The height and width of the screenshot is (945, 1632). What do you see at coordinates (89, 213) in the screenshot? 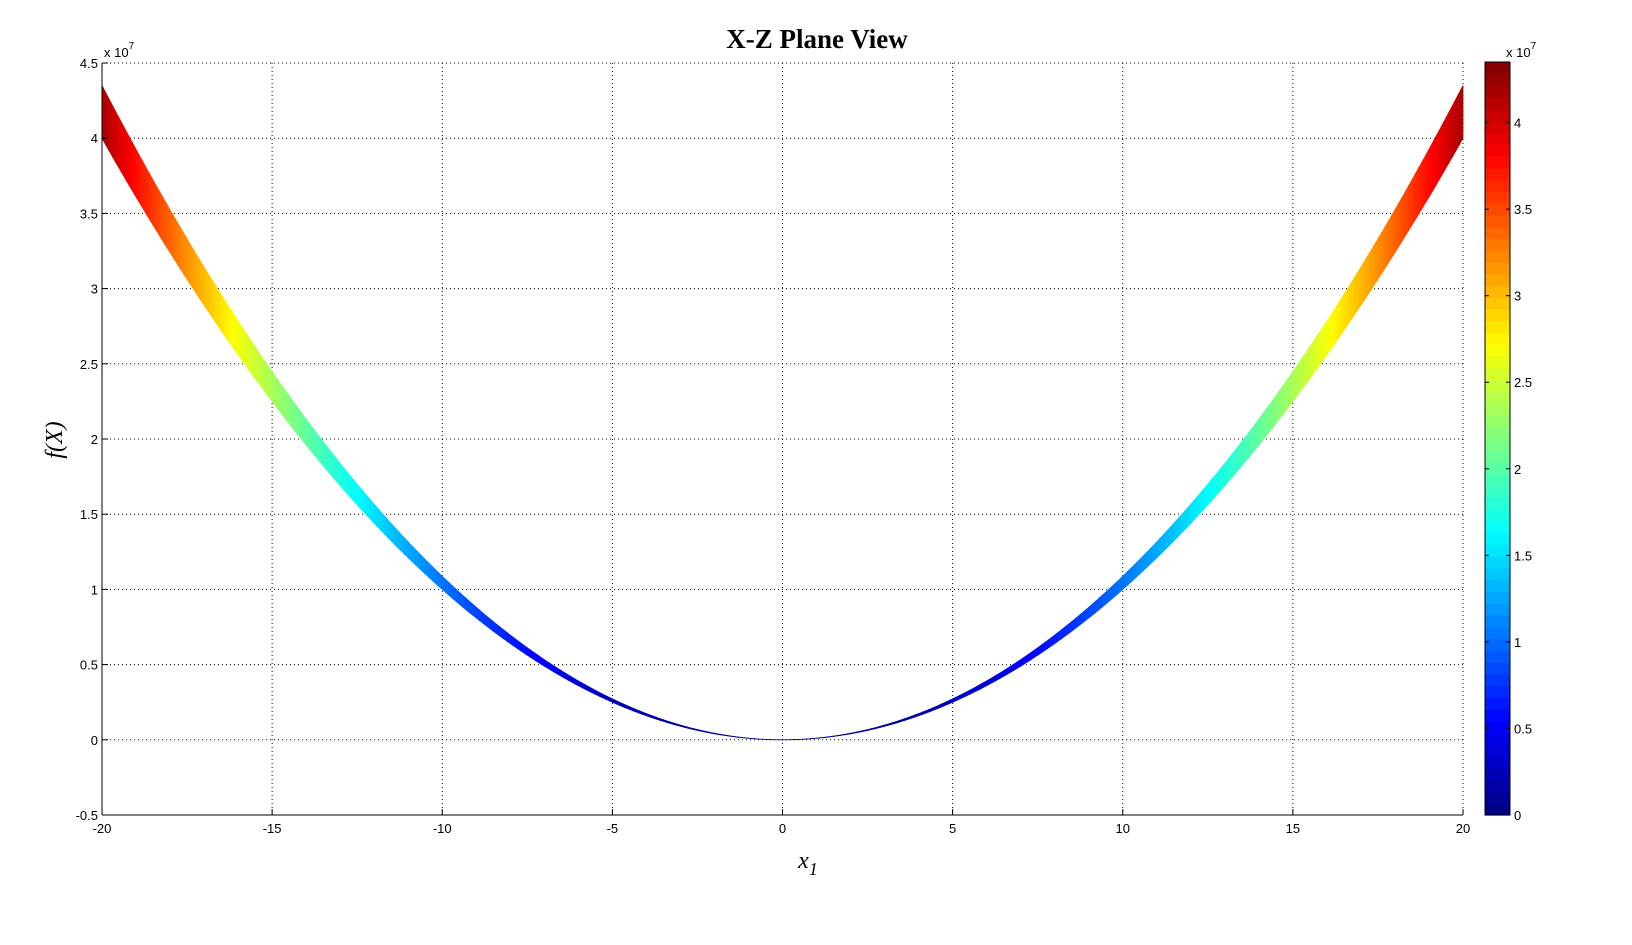
I see `y-tick-label: 3.5` at bounding box center [89, 213].